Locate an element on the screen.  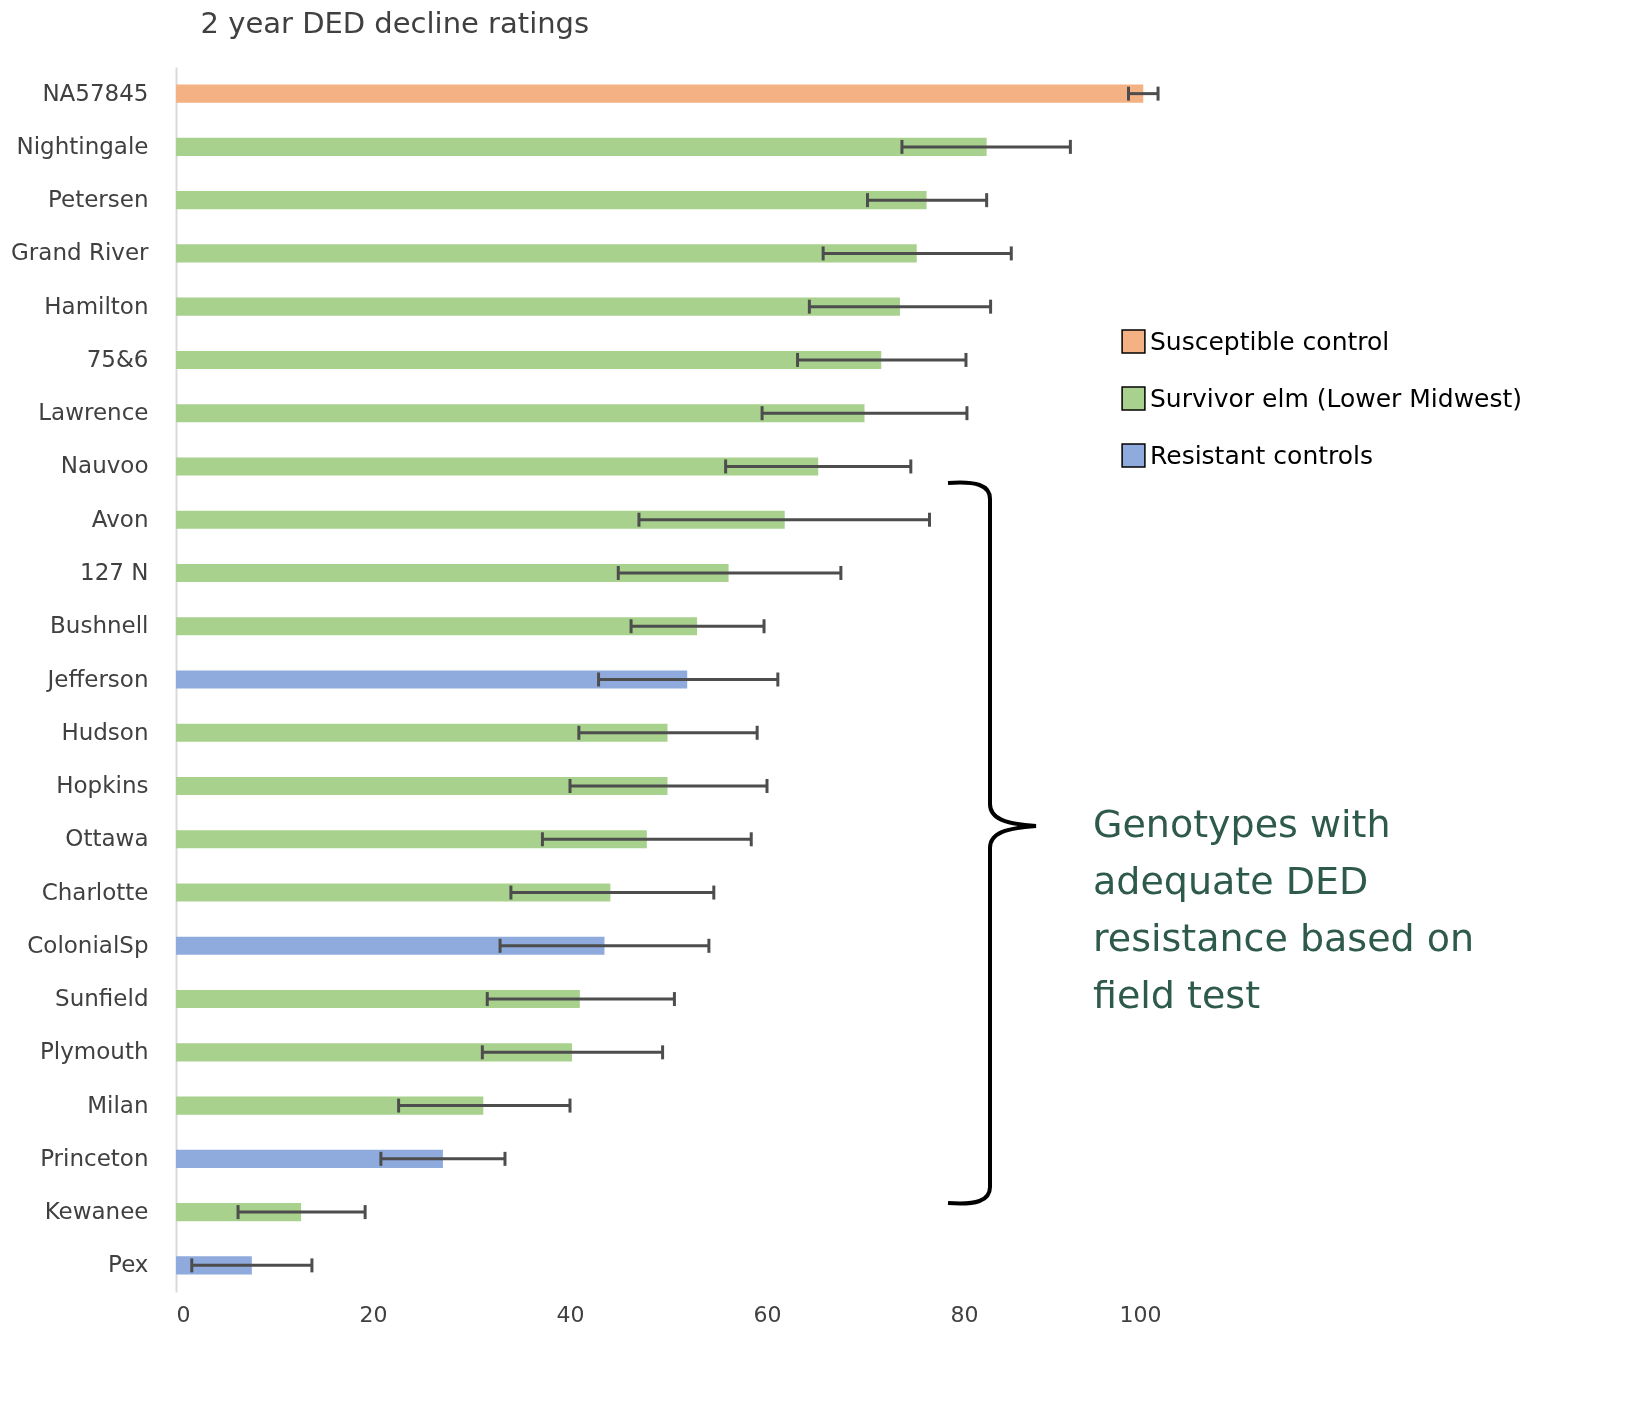
y-tick-label: 75&6 is located at coordinates (117, 358).